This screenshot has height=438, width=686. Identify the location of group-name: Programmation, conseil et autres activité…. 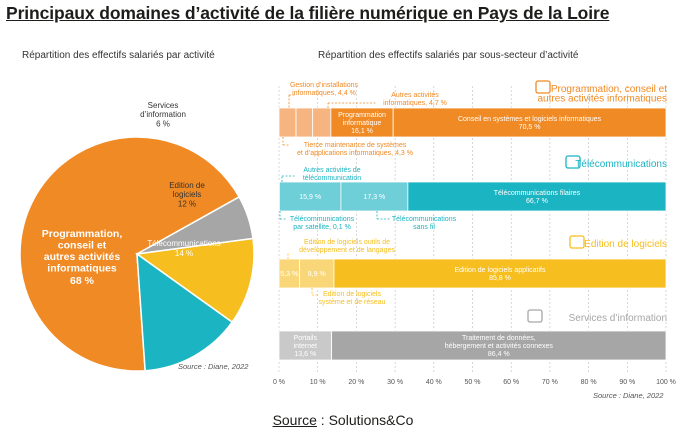
(602, 94).